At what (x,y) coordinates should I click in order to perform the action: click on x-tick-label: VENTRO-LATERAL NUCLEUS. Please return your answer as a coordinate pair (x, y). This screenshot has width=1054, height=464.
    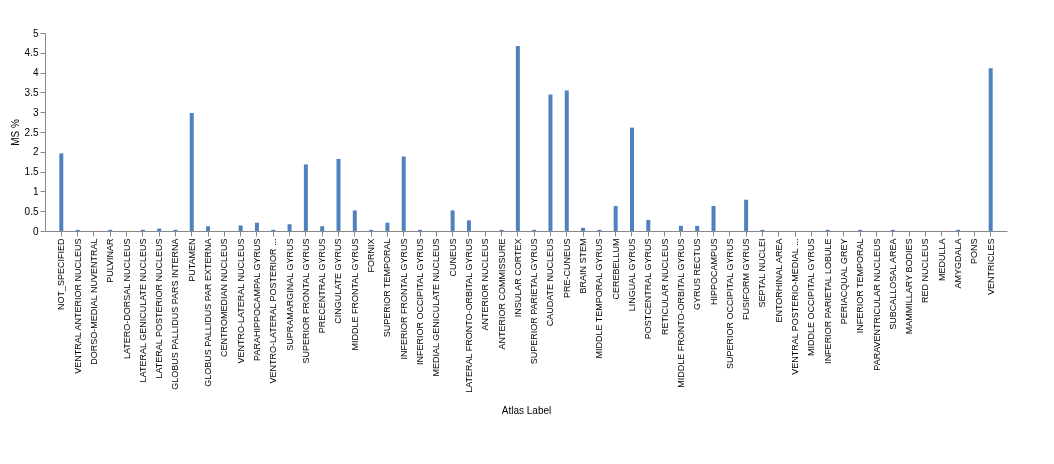
    Looking at the image, I should click on (240, 301).